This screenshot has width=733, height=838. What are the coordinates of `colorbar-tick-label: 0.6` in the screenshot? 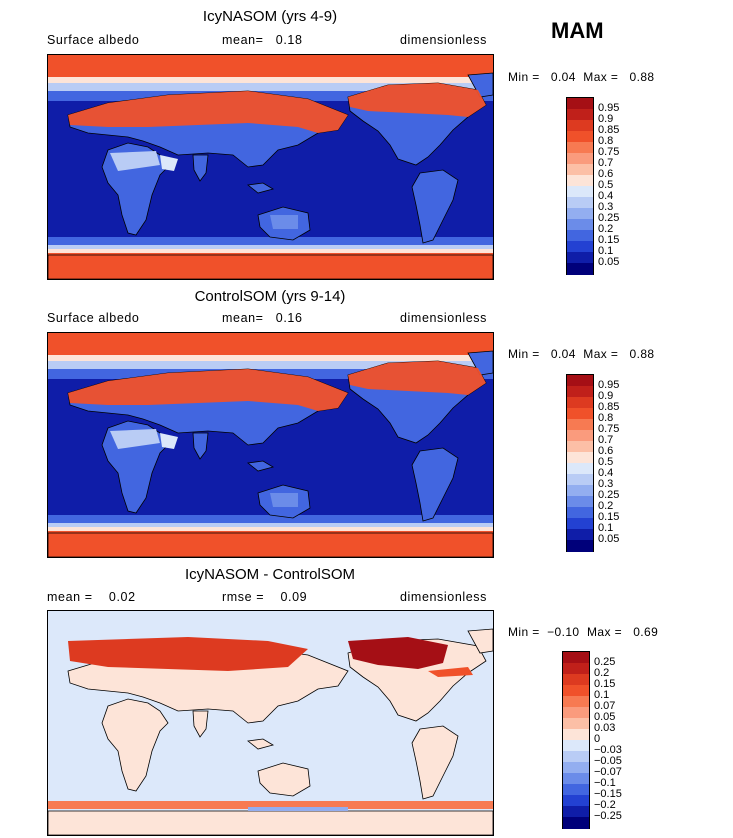 It's located at (606, 174).